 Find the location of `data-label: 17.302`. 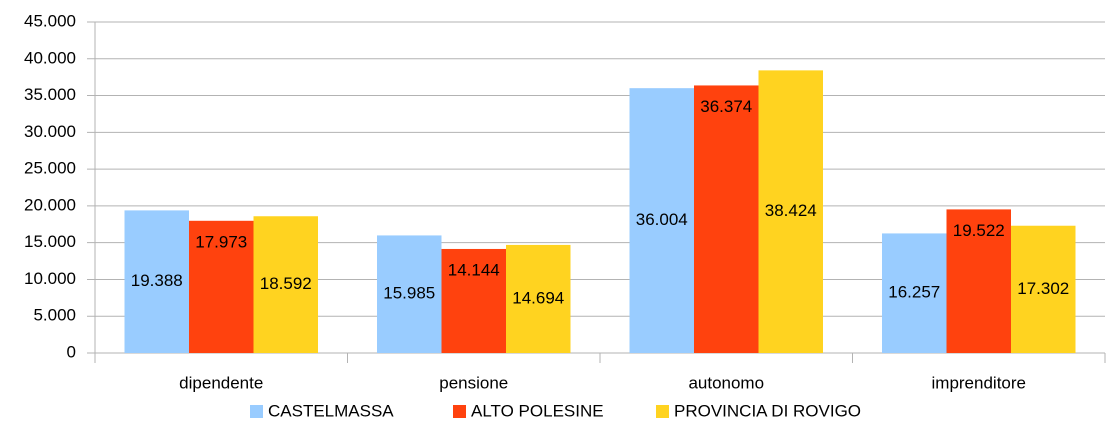

data-label: 17.302 is located at coordinates (1043, 288).